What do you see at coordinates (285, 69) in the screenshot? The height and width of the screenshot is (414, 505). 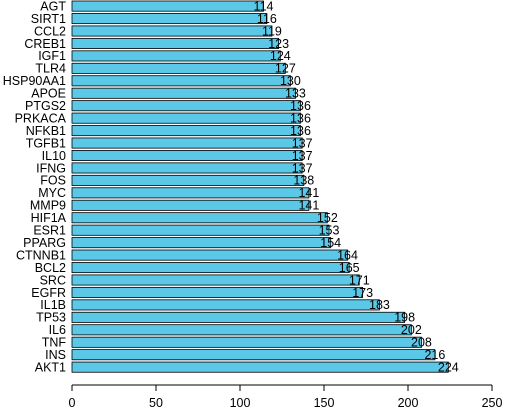 I see `value-label: 127` at bounding box center [285, 69].